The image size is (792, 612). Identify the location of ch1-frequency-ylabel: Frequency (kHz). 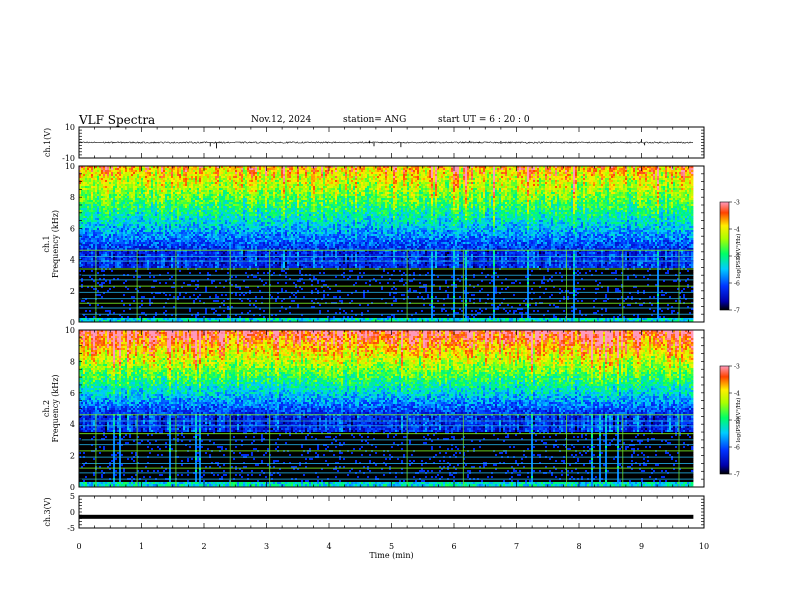
(55, 244).